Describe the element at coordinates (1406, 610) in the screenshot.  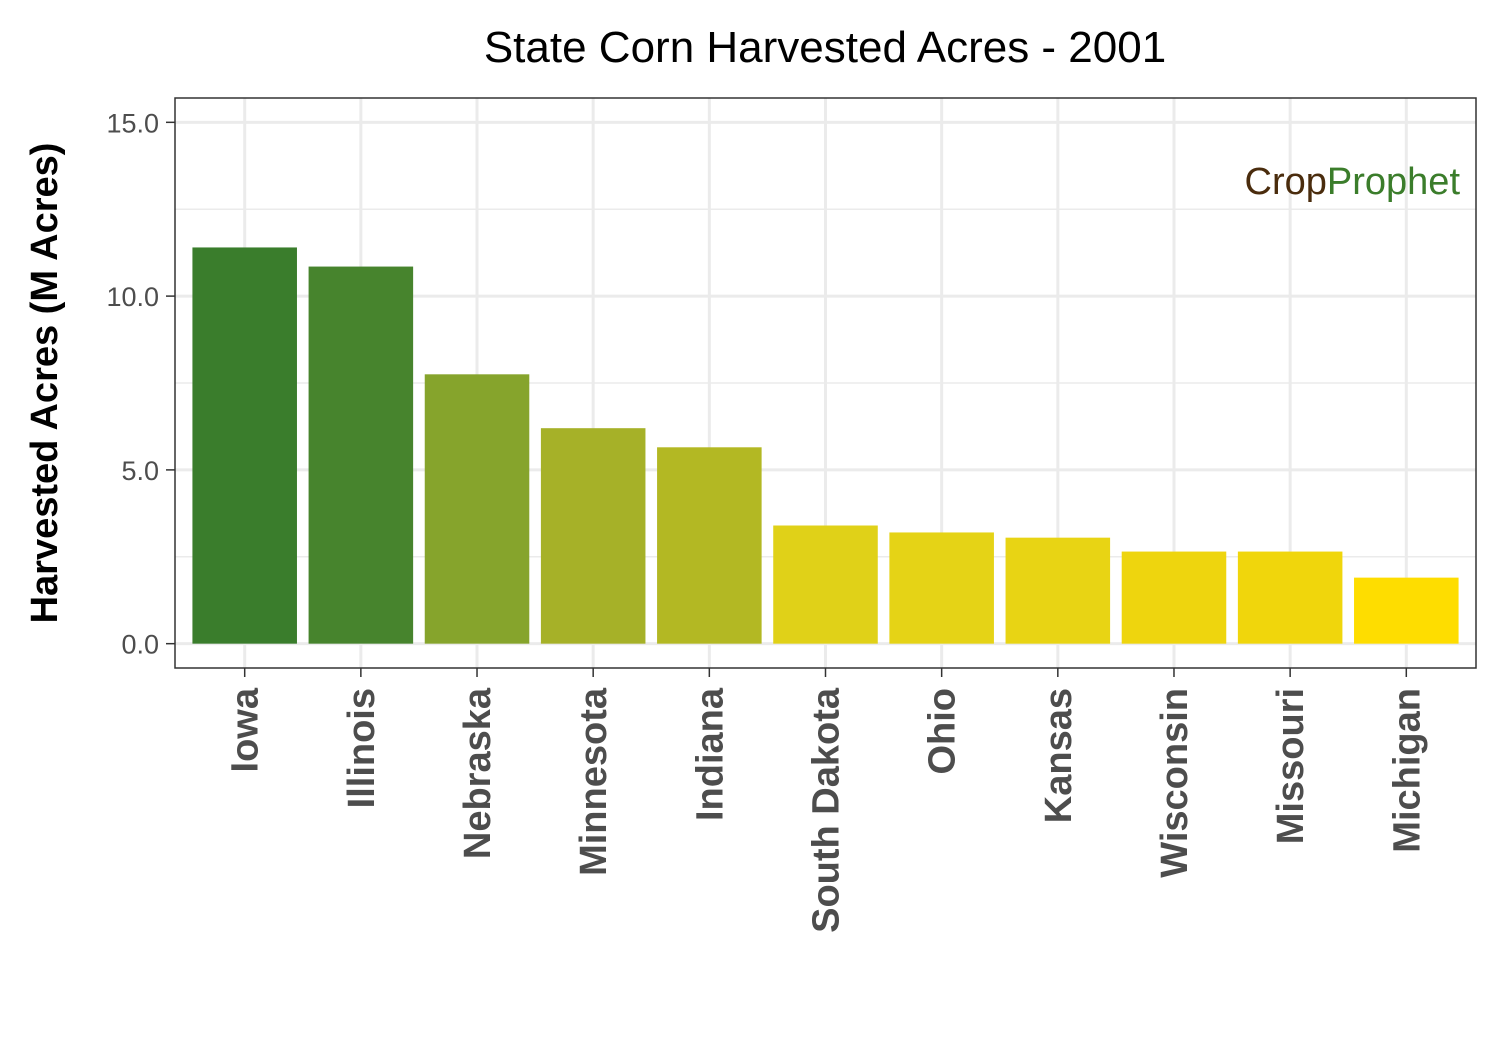
I see `bar-michigan` at that location.